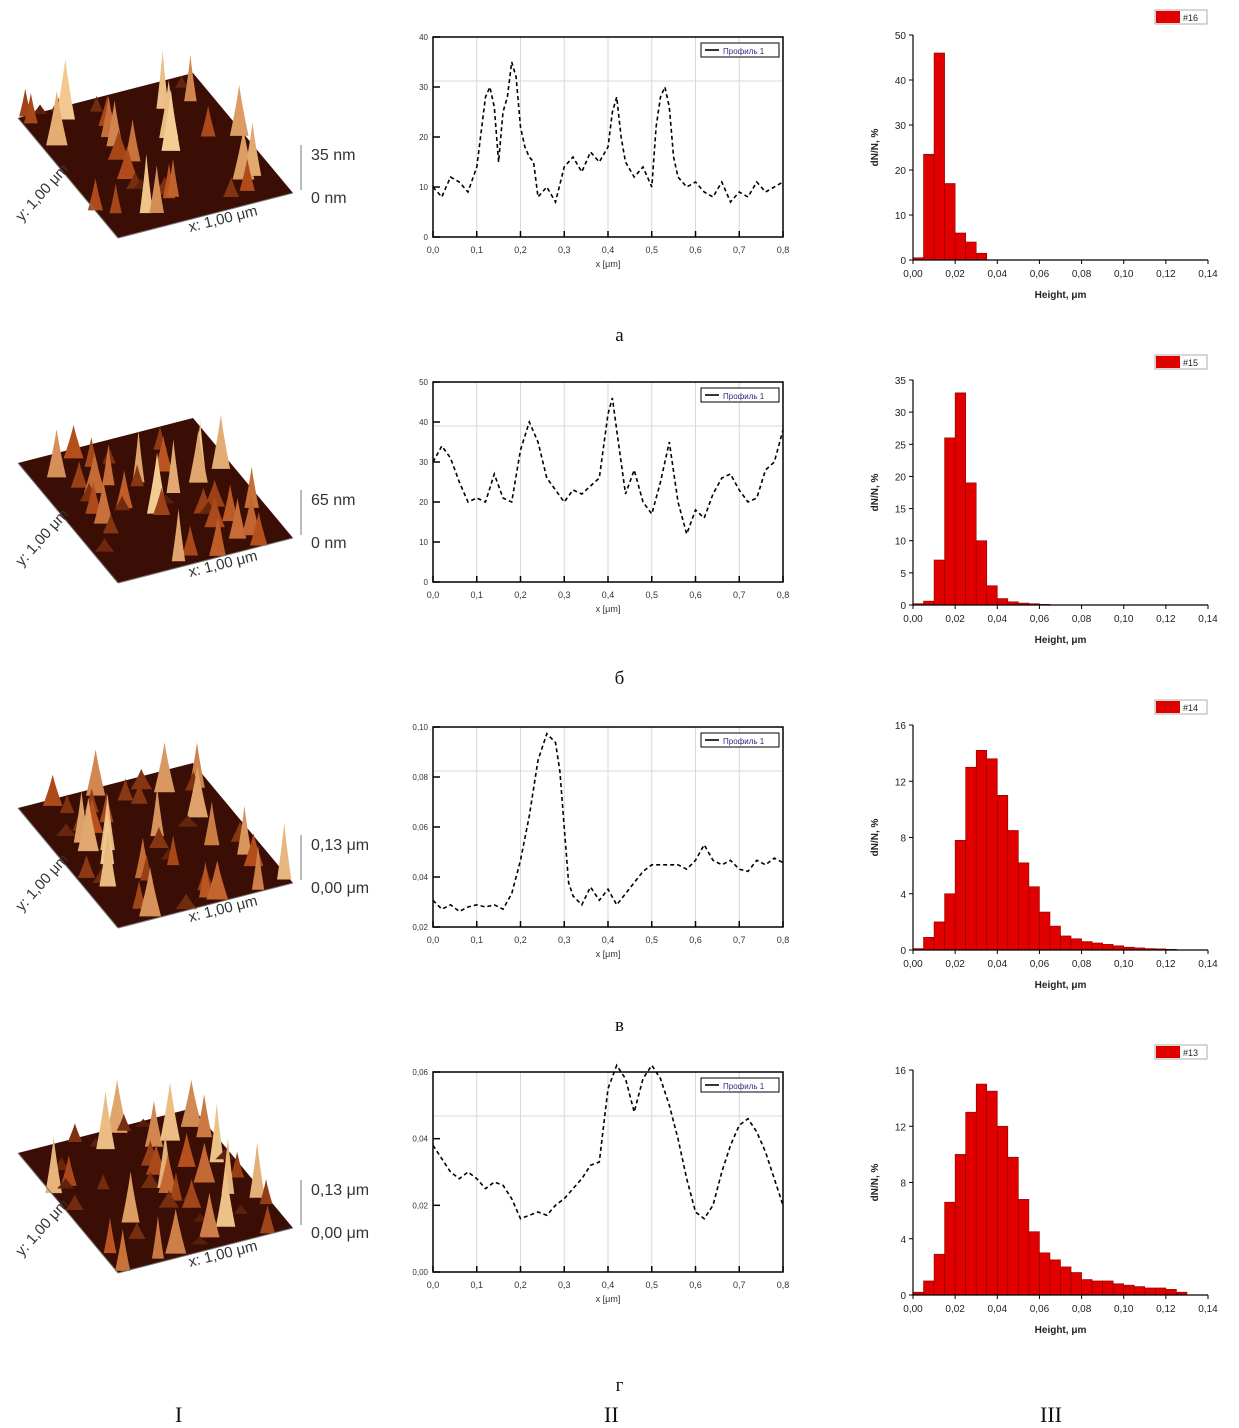  I want to click on column-label-2: II, so click(611, 1414).